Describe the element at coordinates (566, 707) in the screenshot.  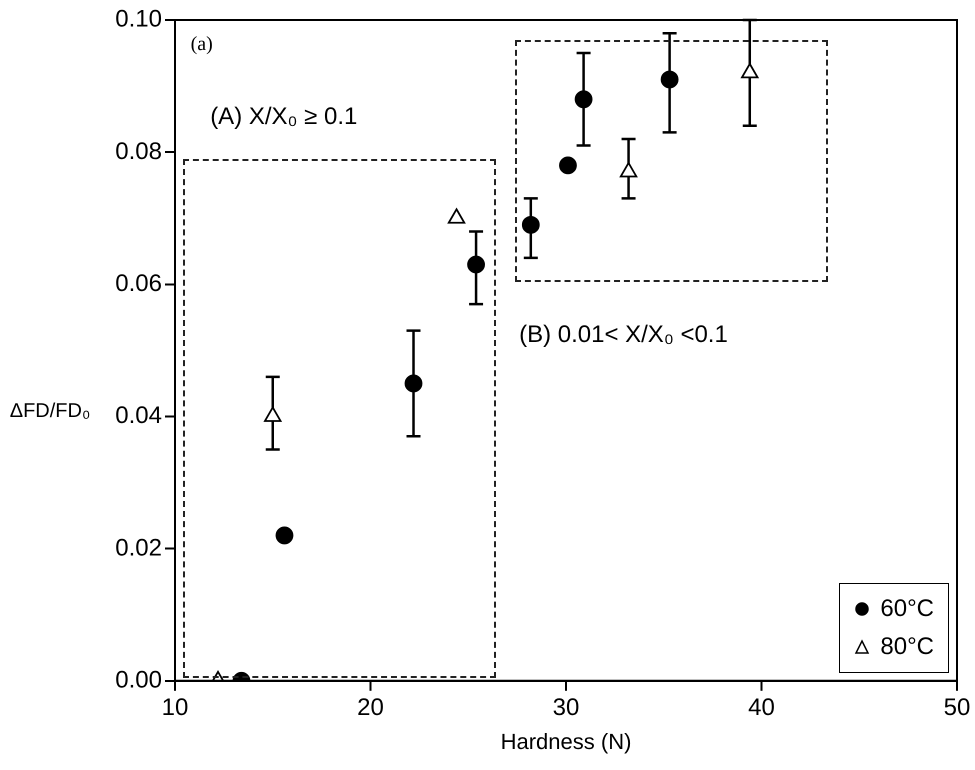
I see `x-tick-label: 30` at that location.